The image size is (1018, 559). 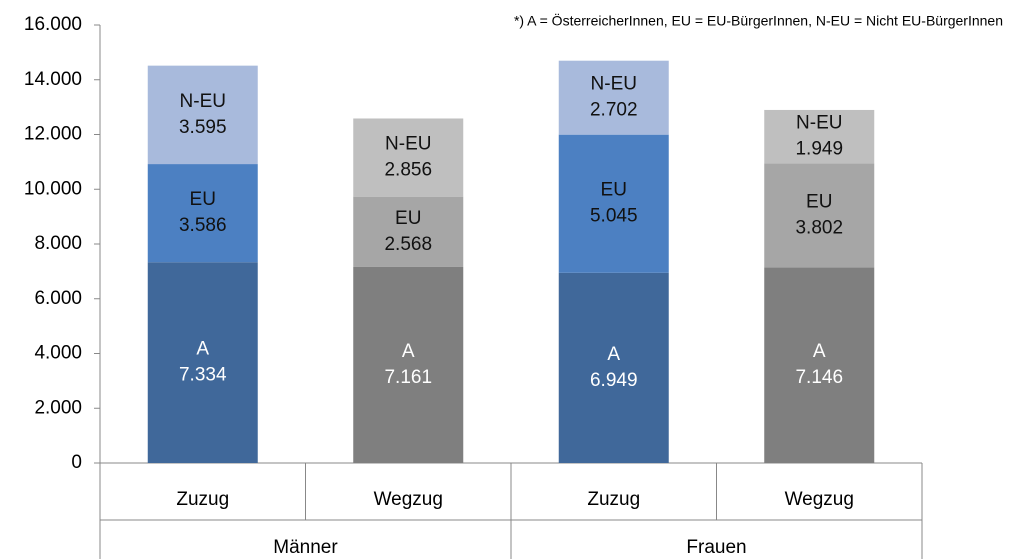 What do you see at coordinates (716, 547) in the screenshot?
I see `group-label: Frauen` at bounding box center [716, 547].